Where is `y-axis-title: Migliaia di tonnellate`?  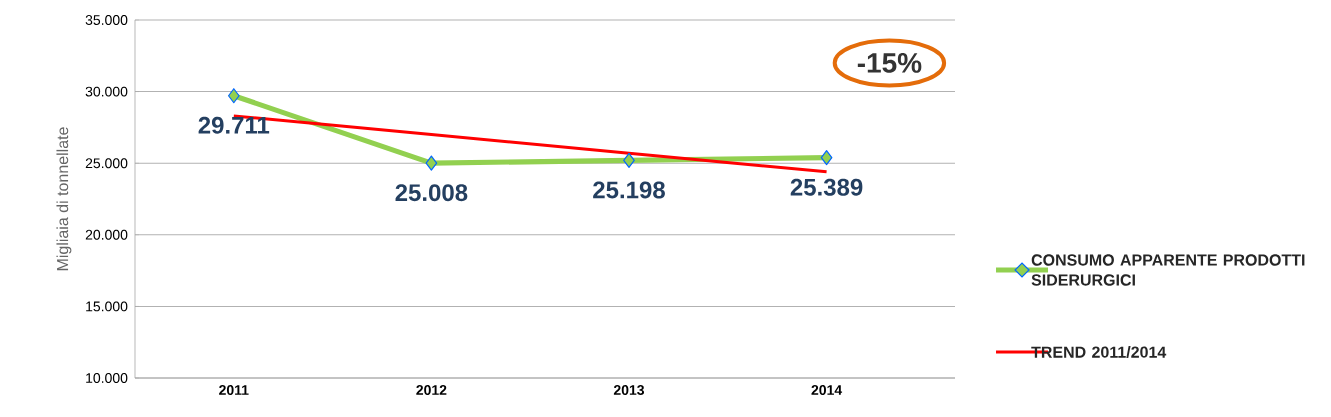
y-axis-title: Migliaia di tonnellate is located at coordinates (64, 199).